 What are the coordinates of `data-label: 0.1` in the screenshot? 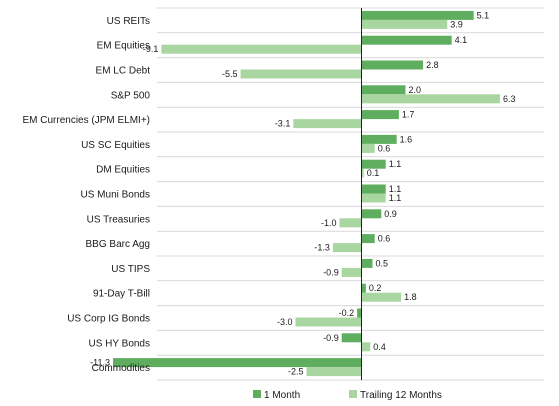 It's located at (373, 173).